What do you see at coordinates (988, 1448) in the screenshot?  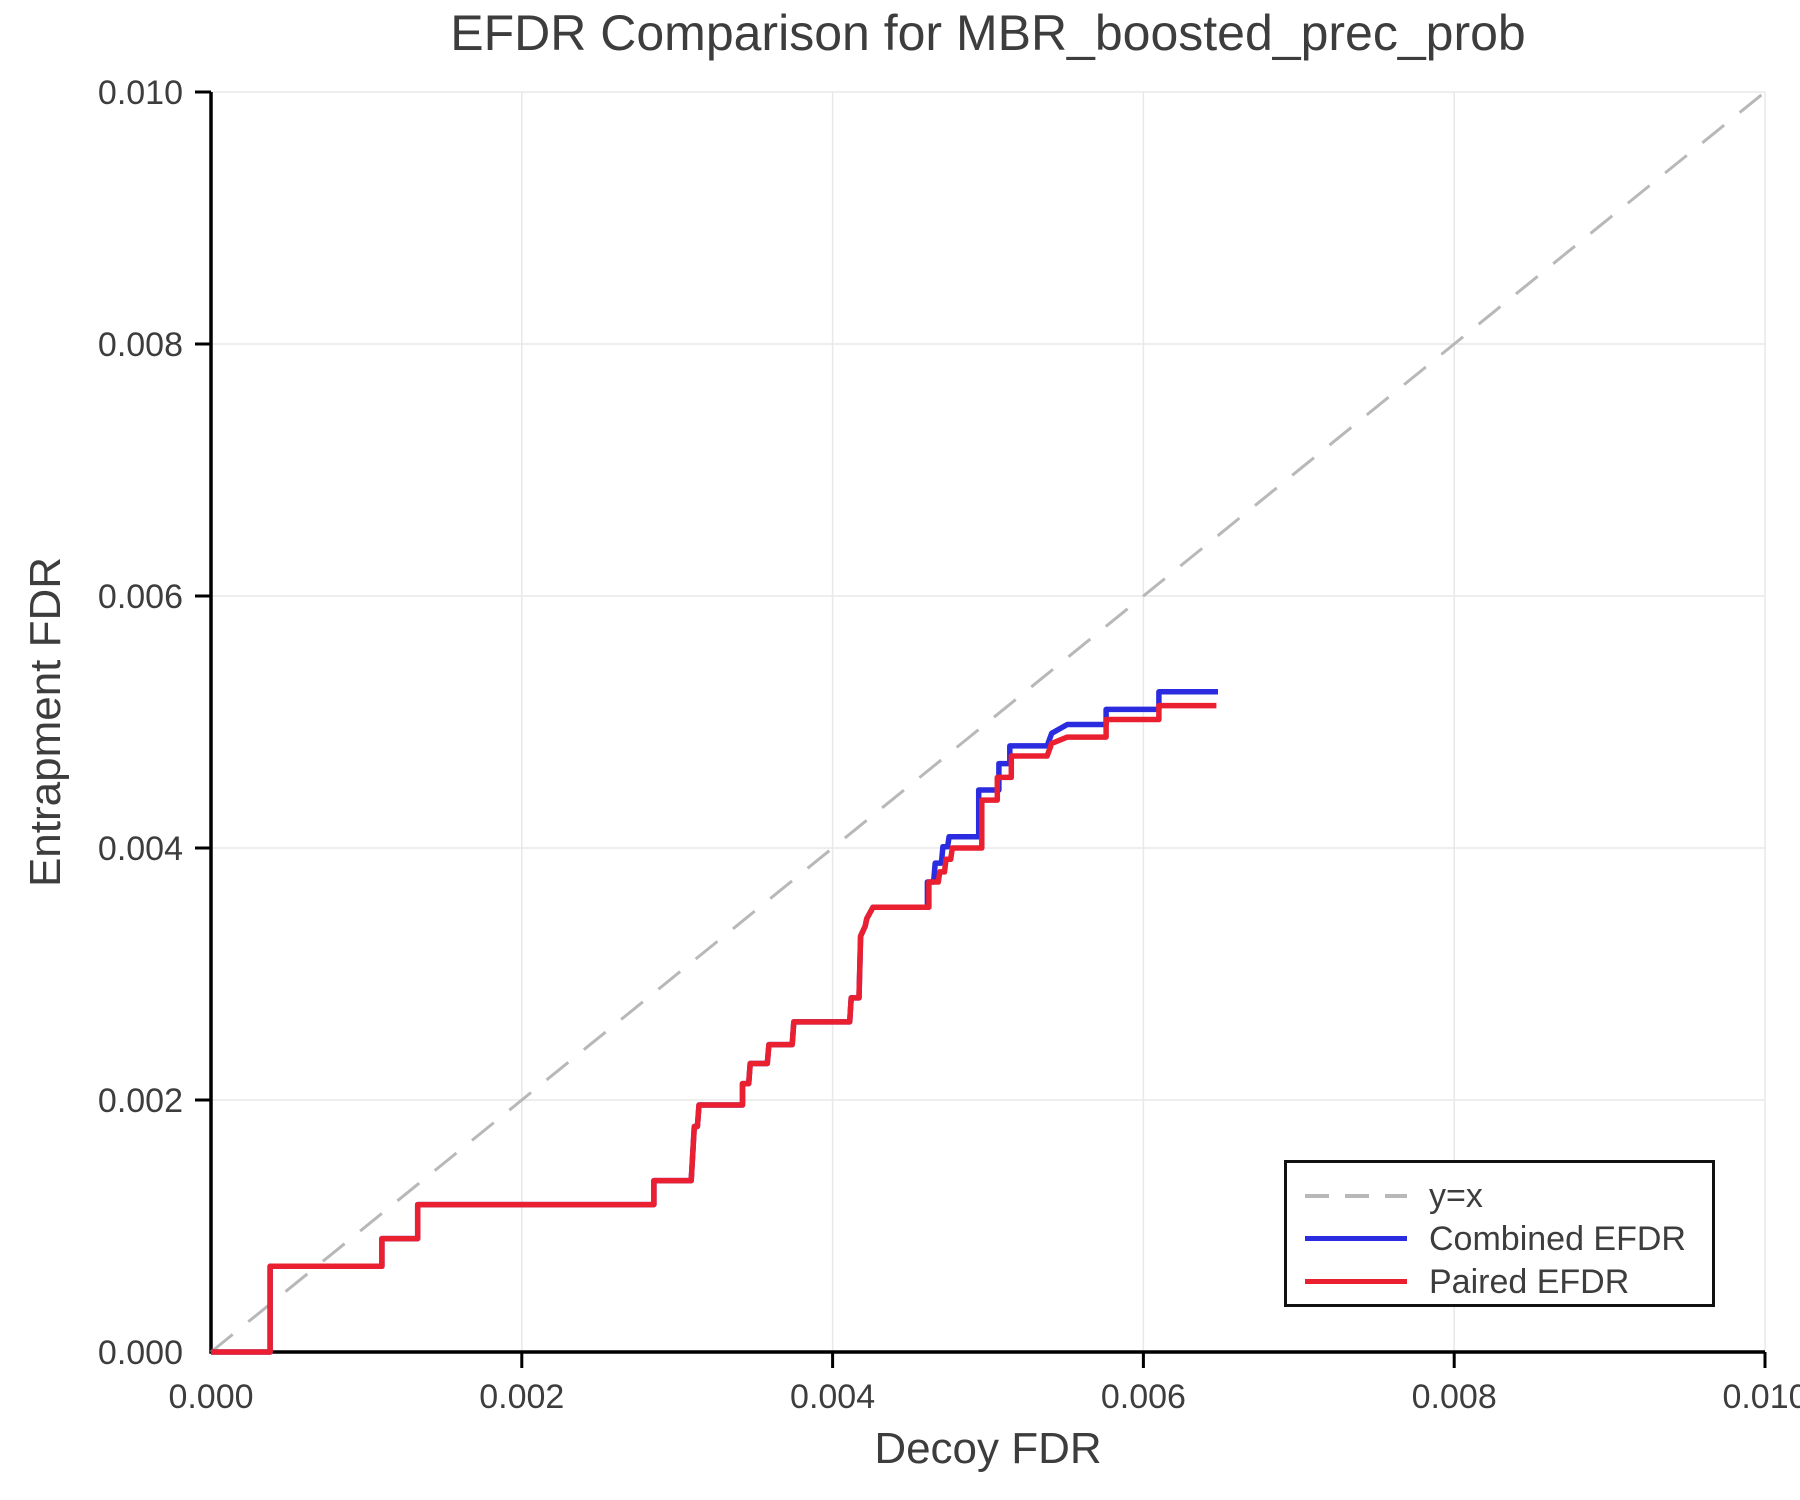 I see `x-axis-label: Decoy FDR` at bounding box center [988, 1448].